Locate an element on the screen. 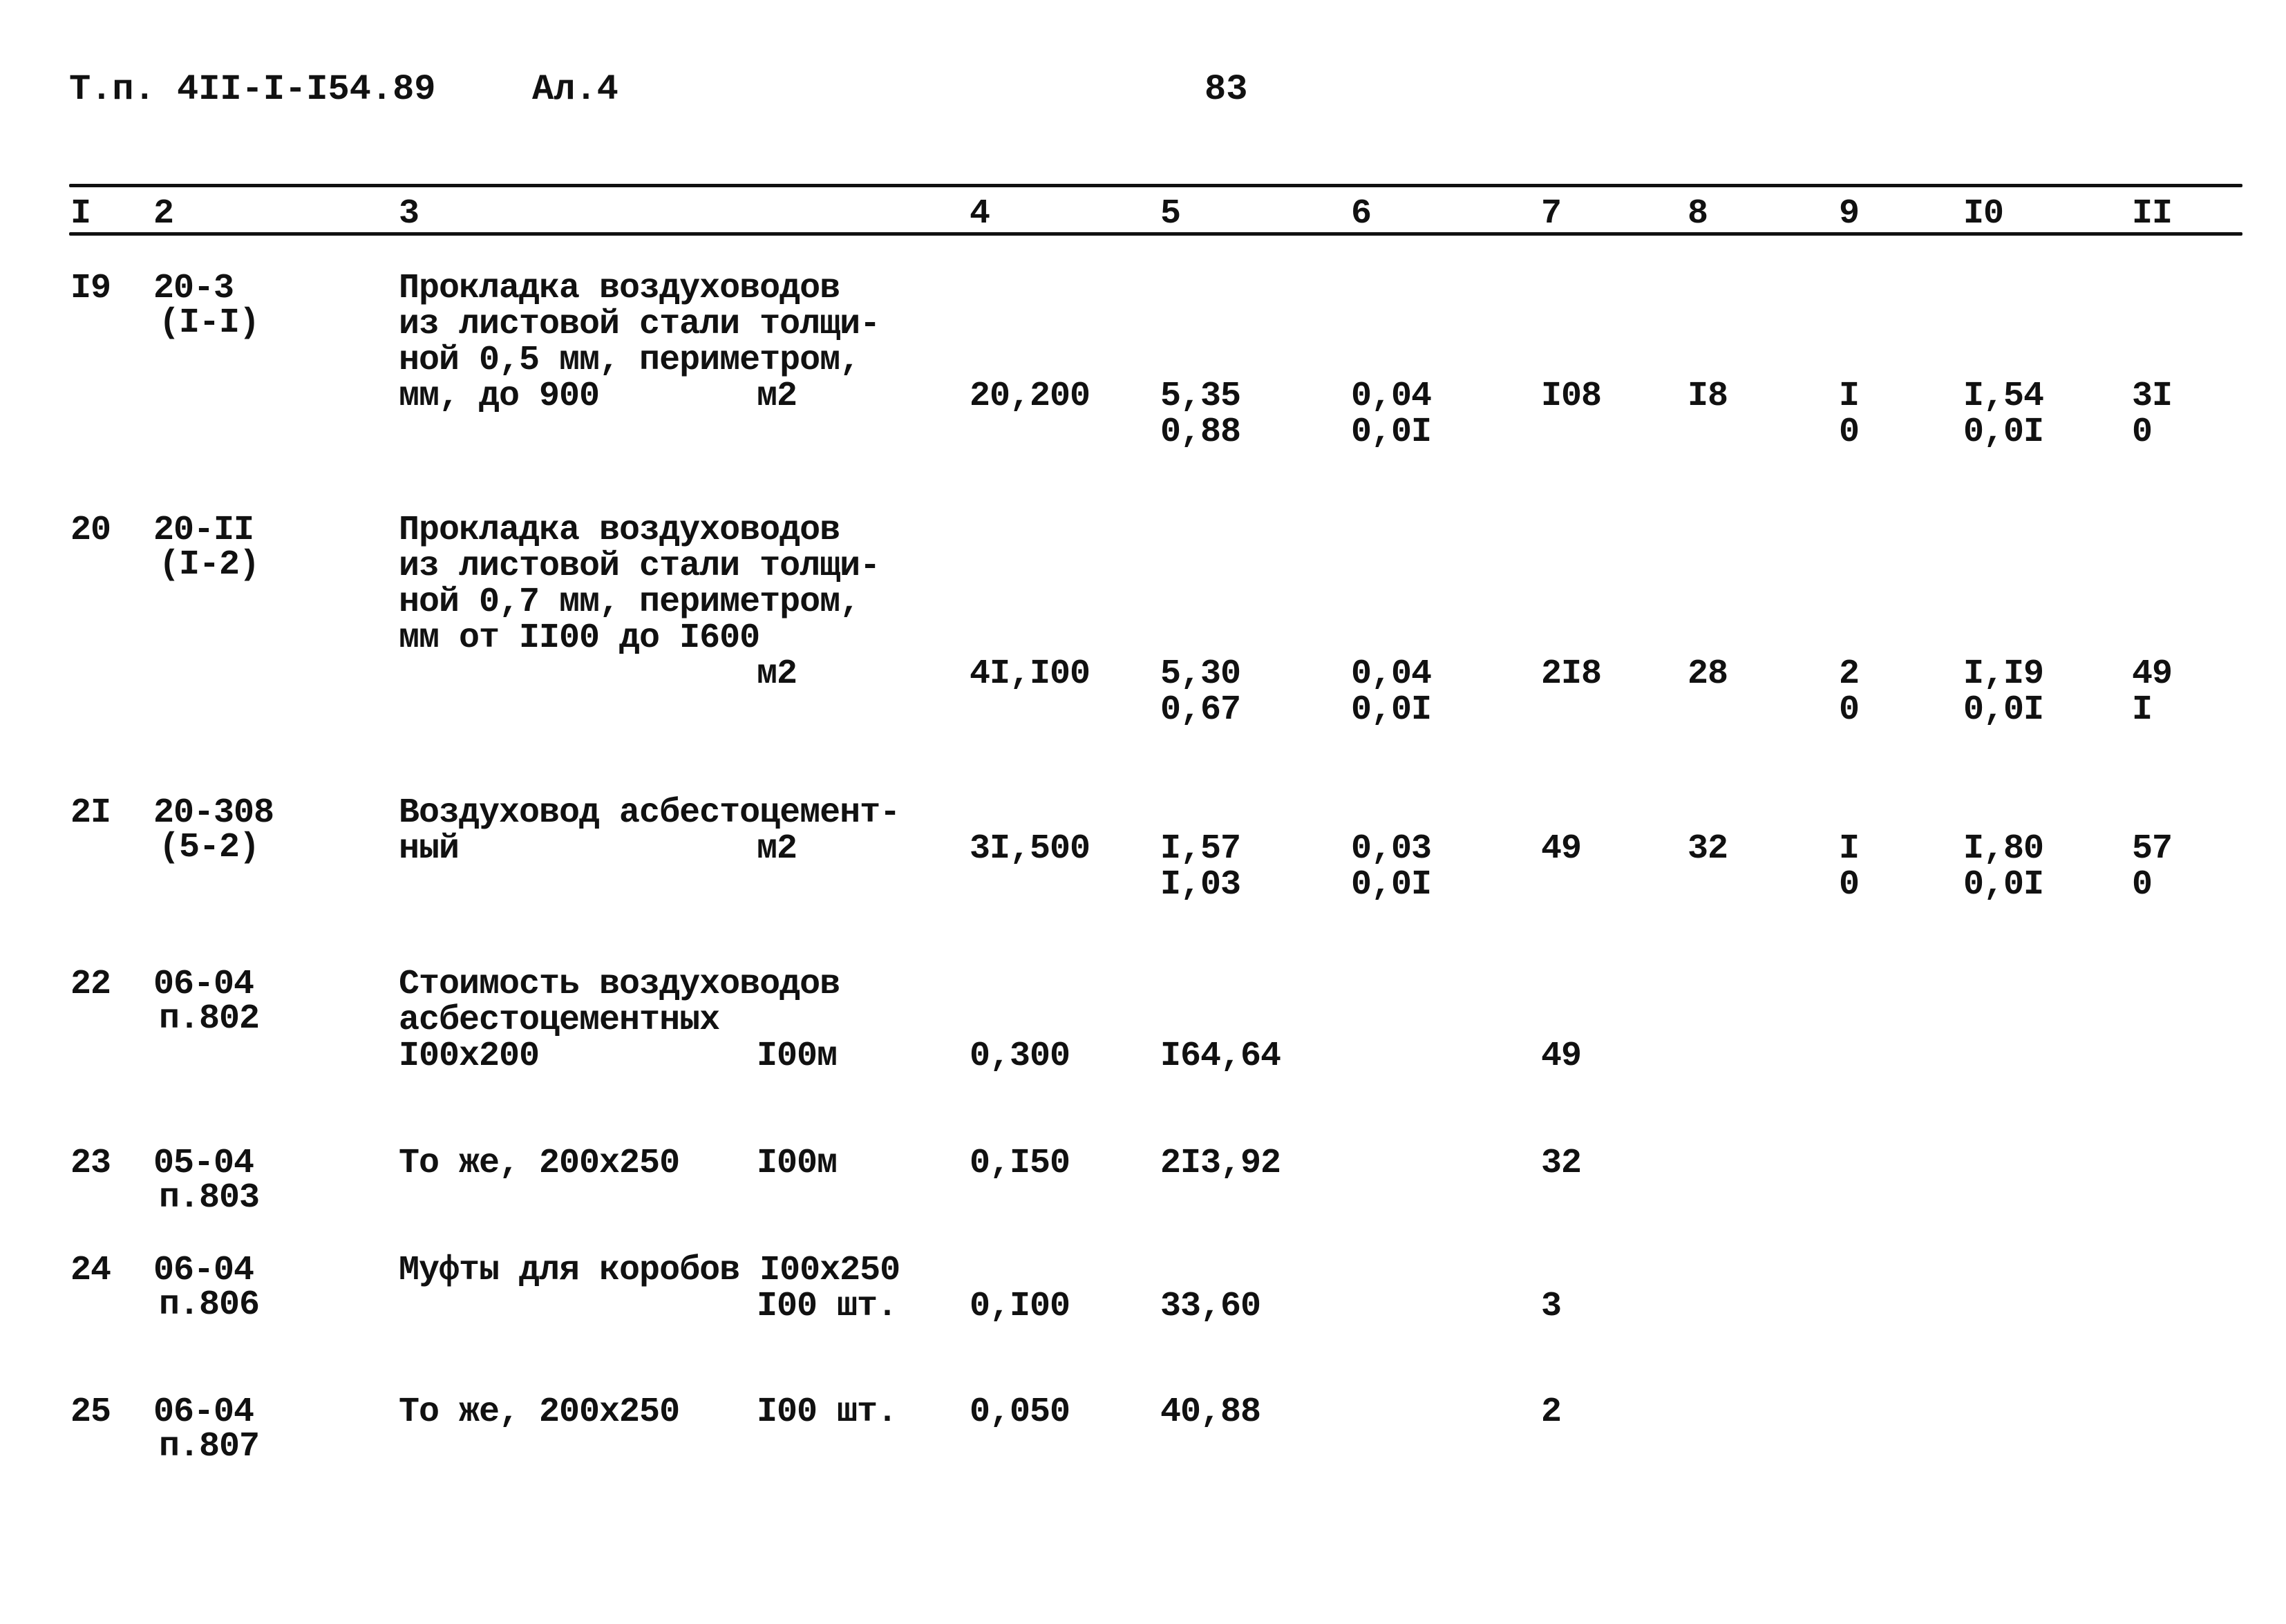 The height and width of the screenshot is (1624, 2286). rate-code: 20-308 is located at coordinates (214, 813).